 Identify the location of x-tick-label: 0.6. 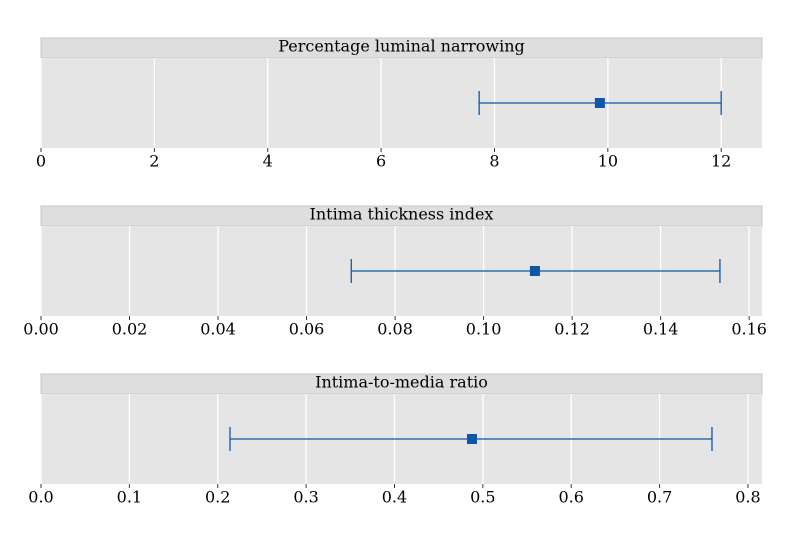
(570, 497).